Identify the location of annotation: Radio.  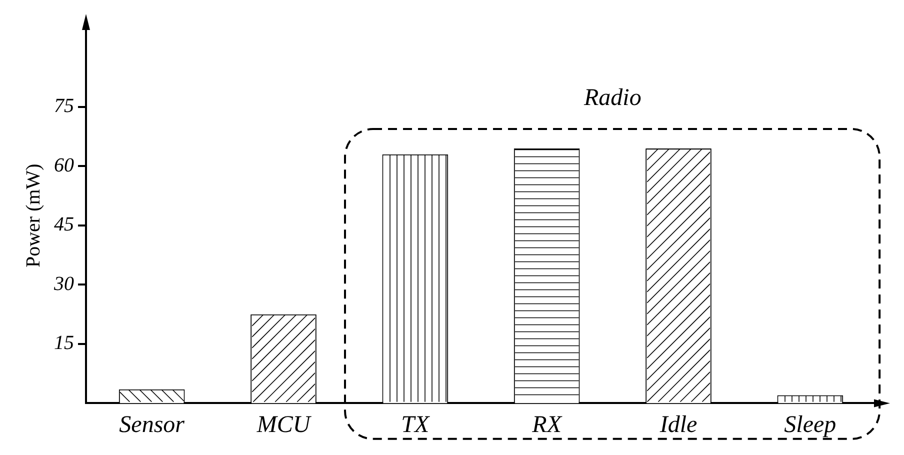
(612, 98).